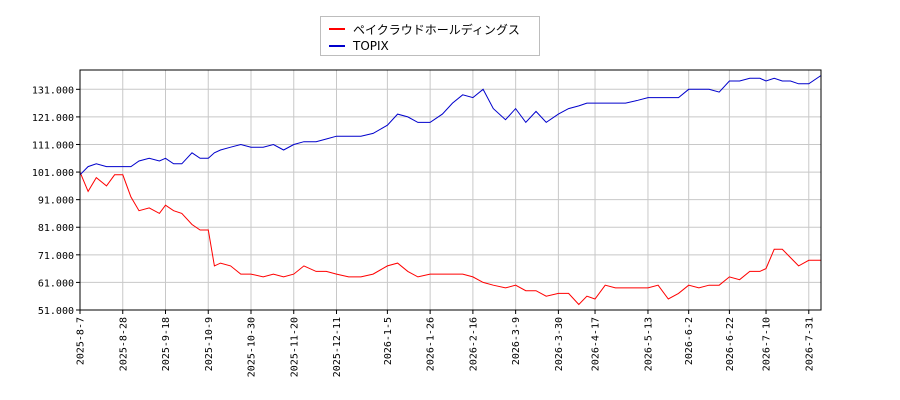  I want to click on x-tick-label: 2025-9-18, so click(166, 344).